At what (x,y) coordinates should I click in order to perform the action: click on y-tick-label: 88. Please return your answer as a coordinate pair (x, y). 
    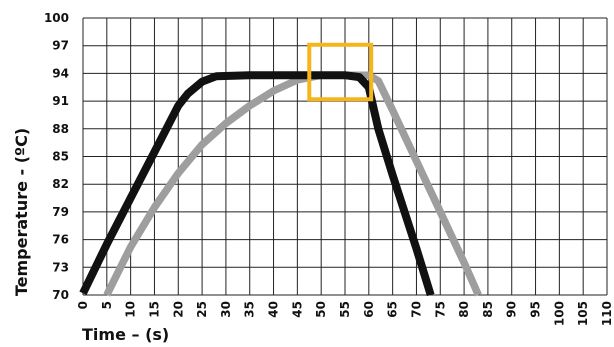
    Looking at the image, I should click on (60, 129).